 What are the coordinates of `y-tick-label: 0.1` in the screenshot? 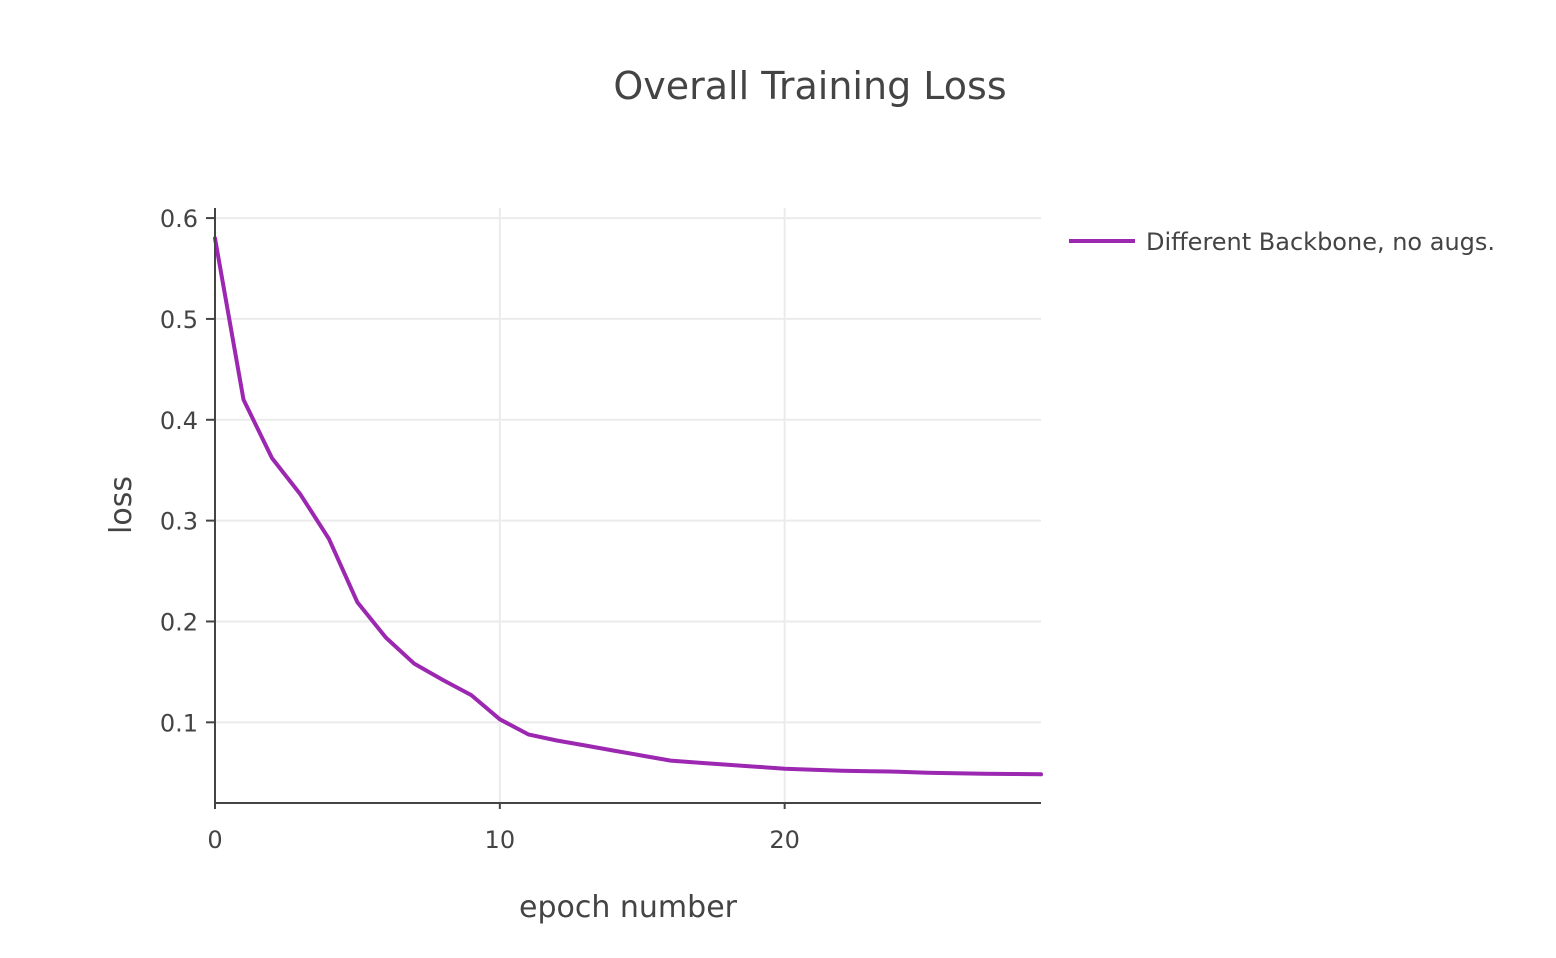 It's located at (179, 723).